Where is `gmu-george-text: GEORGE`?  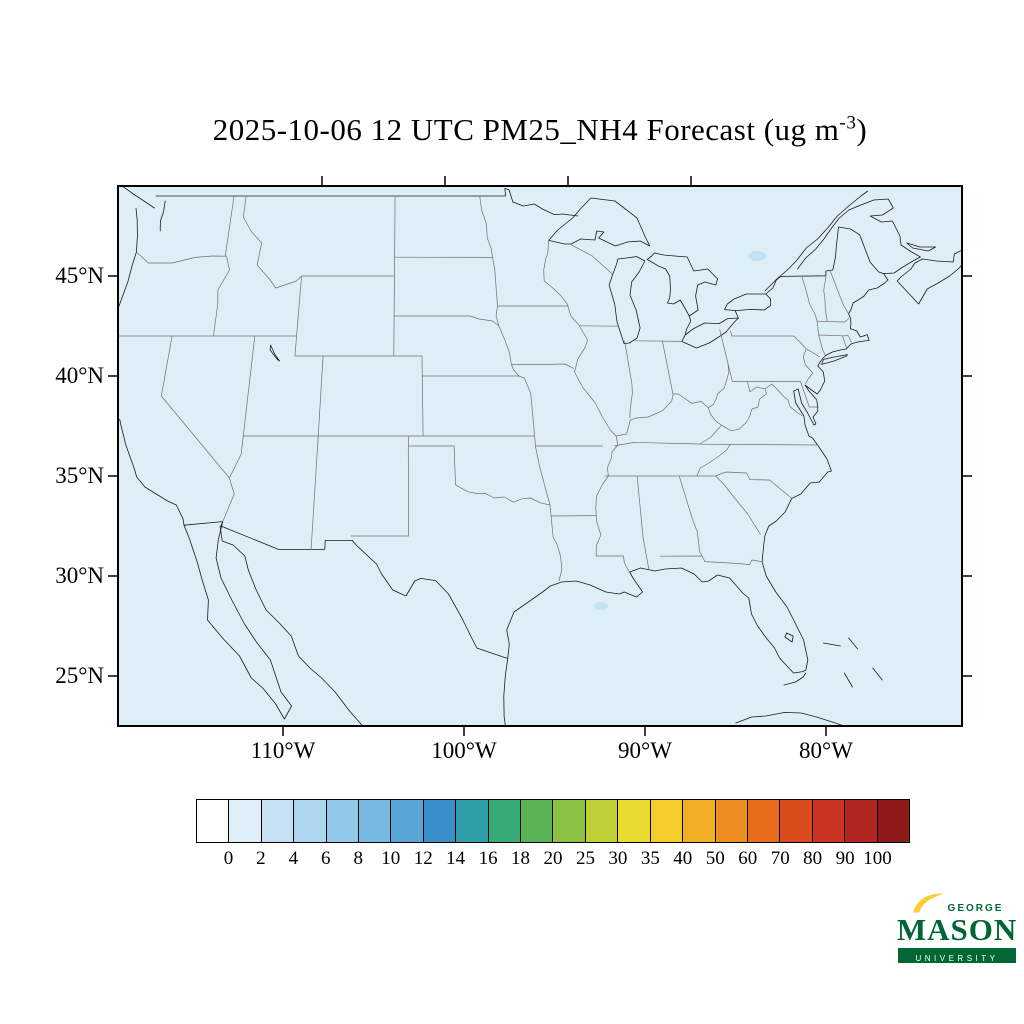 gmu-george-text: GEORGE is located at coordinates (975, 908).